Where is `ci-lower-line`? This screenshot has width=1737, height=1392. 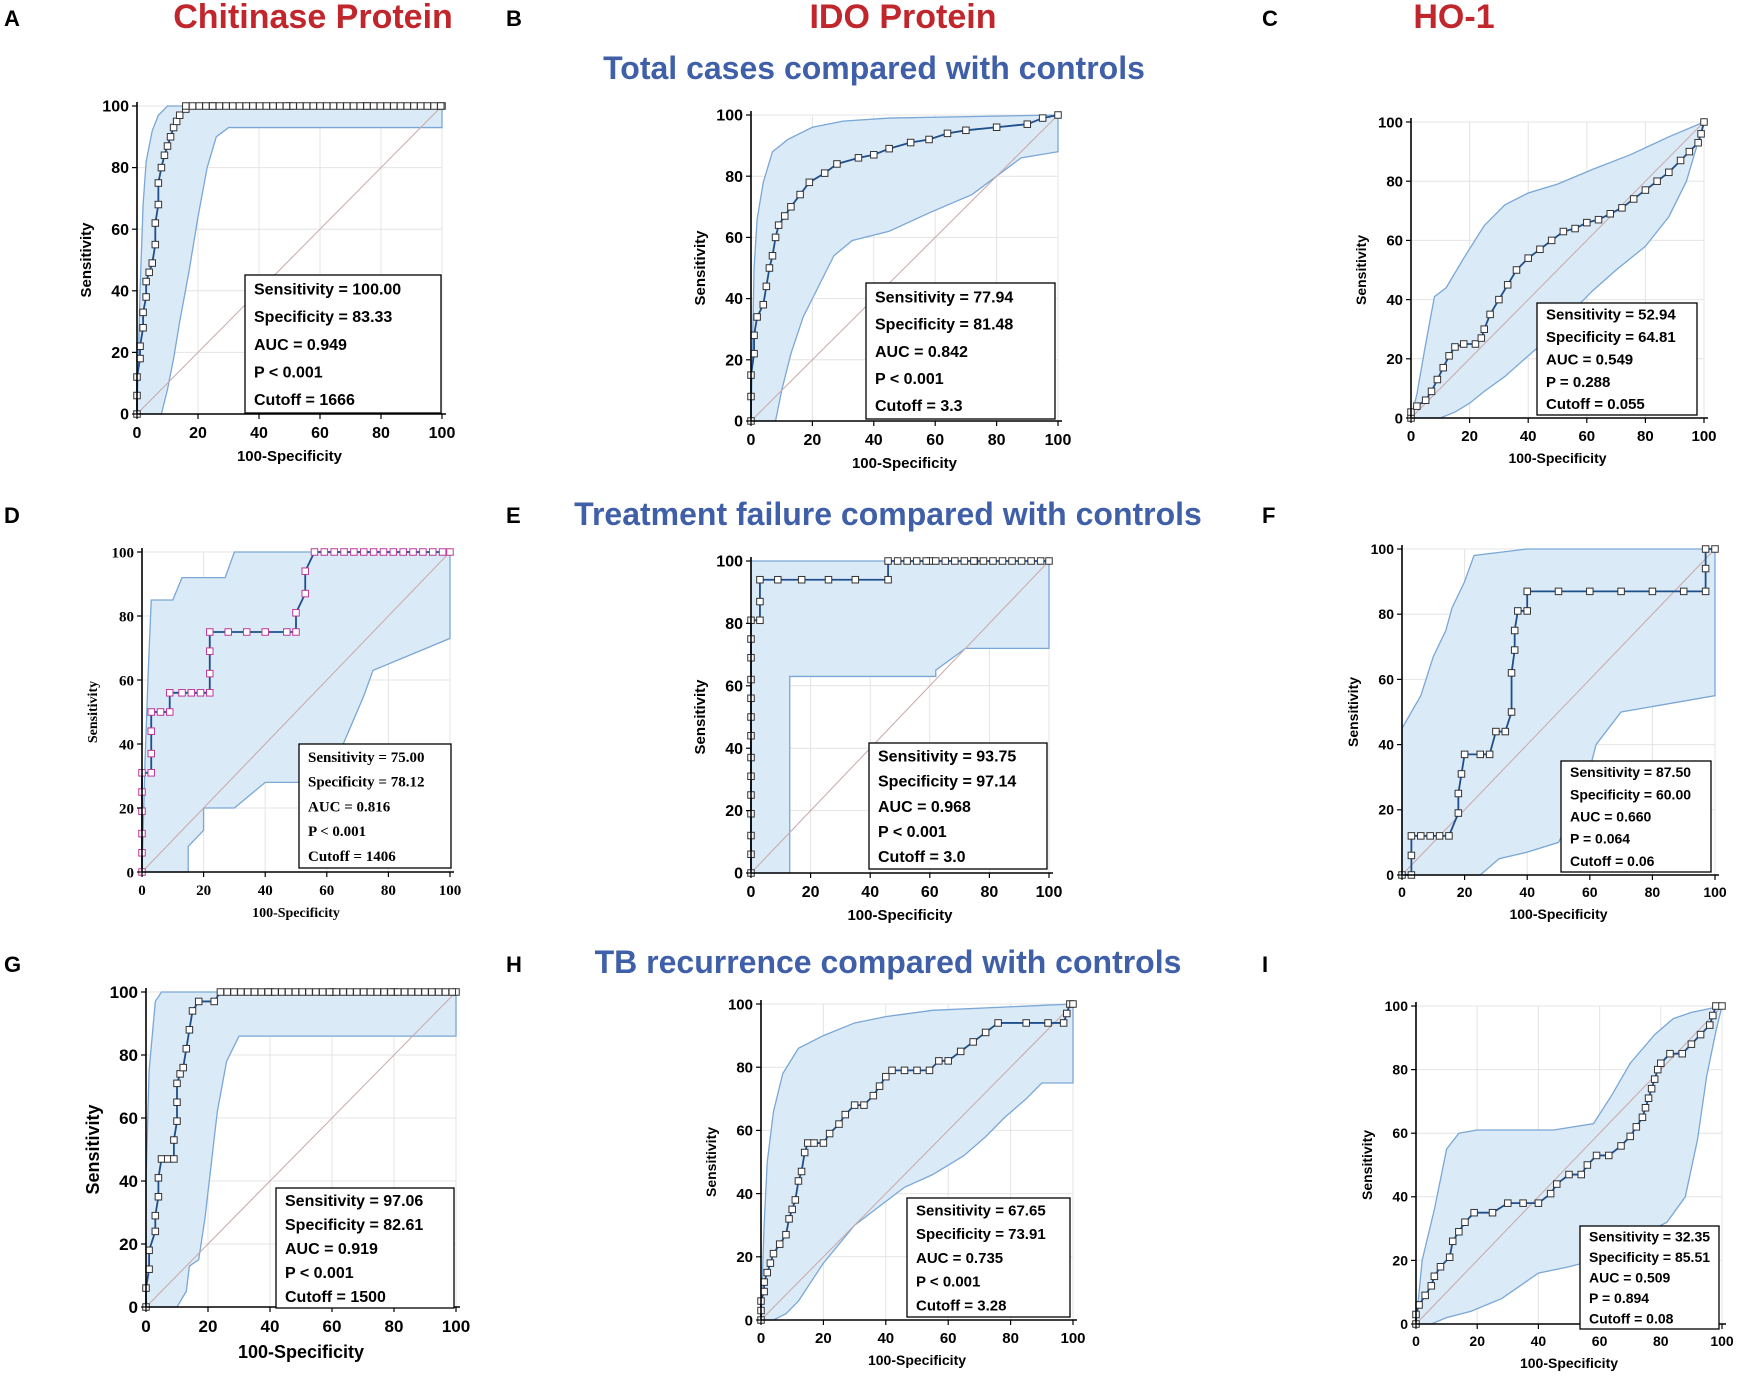
ci-lower-line is located at coordinates (900, 717).